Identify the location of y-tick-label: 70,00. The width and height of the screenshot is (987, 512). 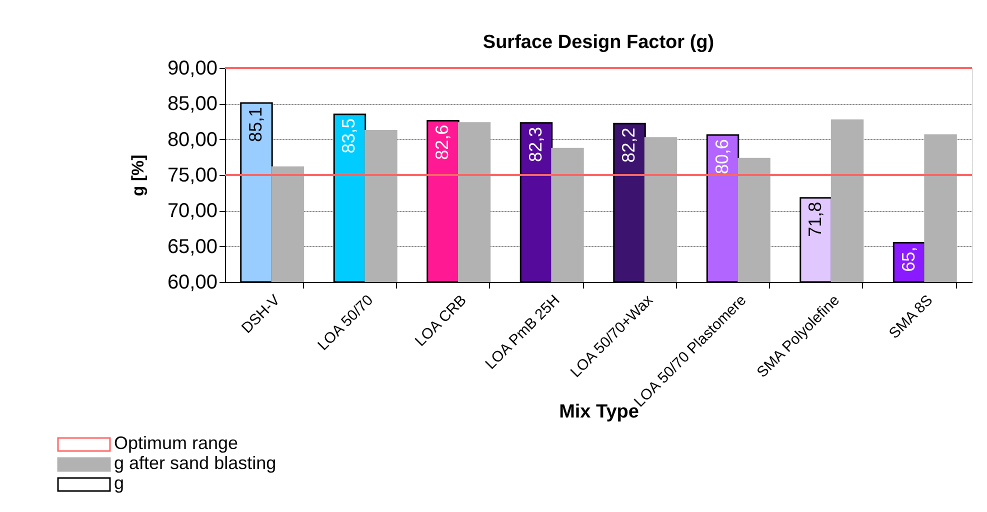
(192, 211).